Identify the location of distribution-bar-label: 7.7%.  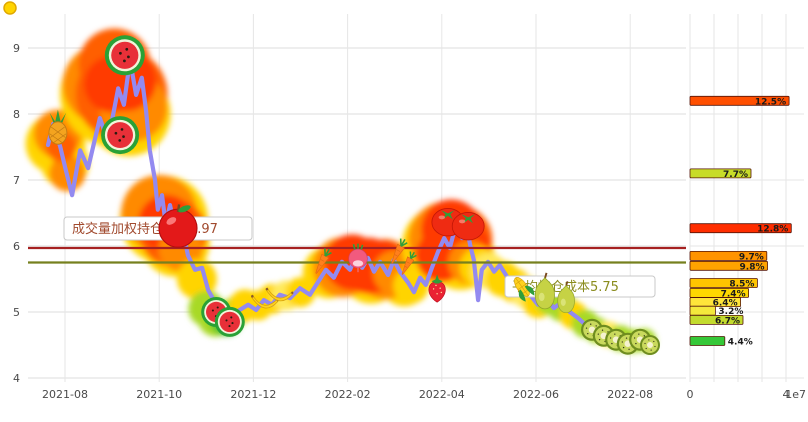
(735, 175).